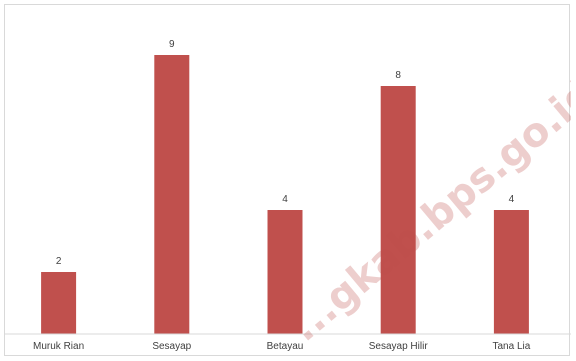 This screenshot has width=576, height=361. What do you see at coordinates (59, 261) in the screenshot?
I see `data-label: 2` at bounding box center [59, 261].